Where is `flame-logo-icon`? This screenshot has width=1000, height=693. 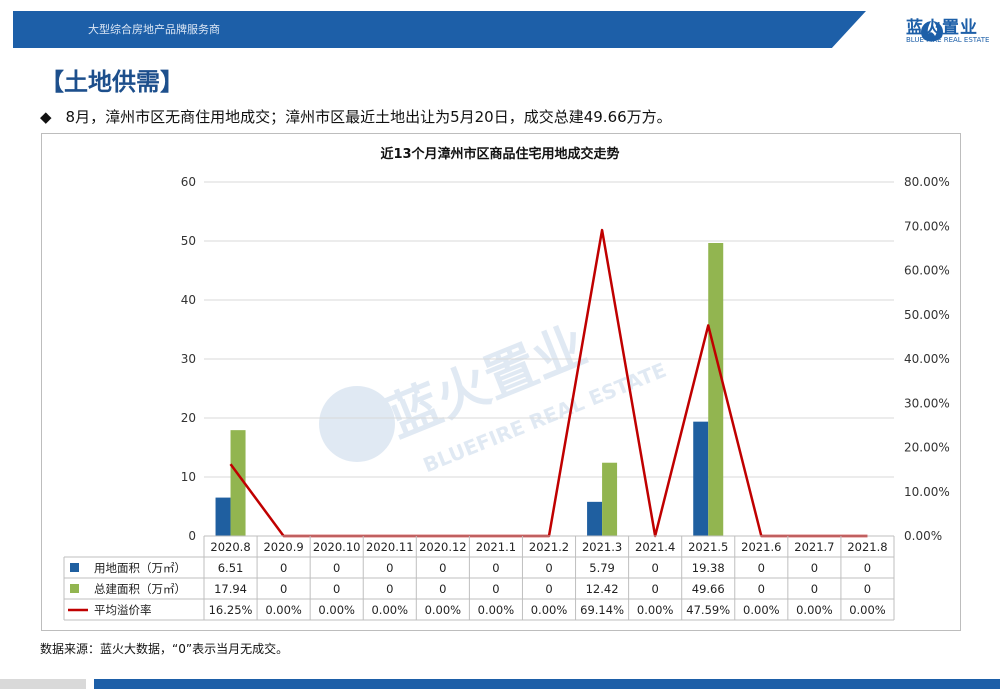
flame-logo-icon is located at coordinates (932, 32).